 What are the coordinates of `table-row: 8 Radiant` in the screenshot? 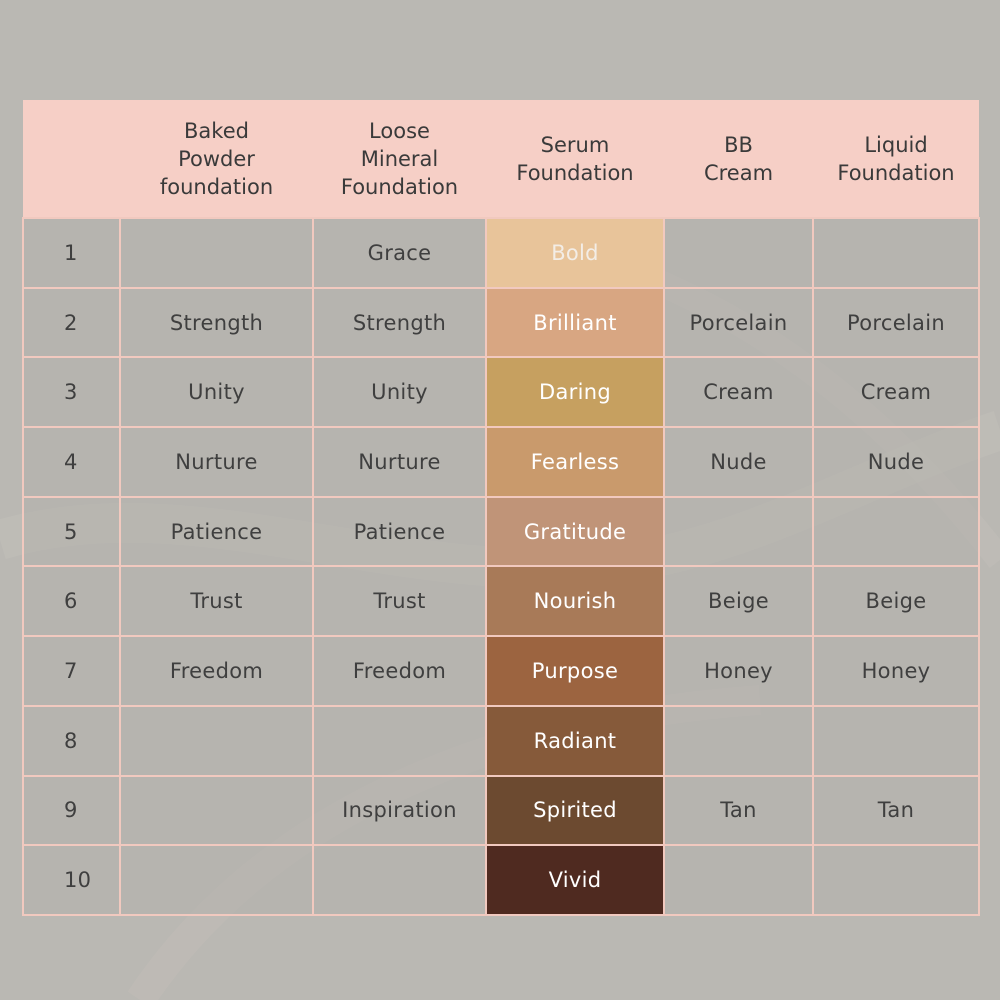 It's located at (501, 740).